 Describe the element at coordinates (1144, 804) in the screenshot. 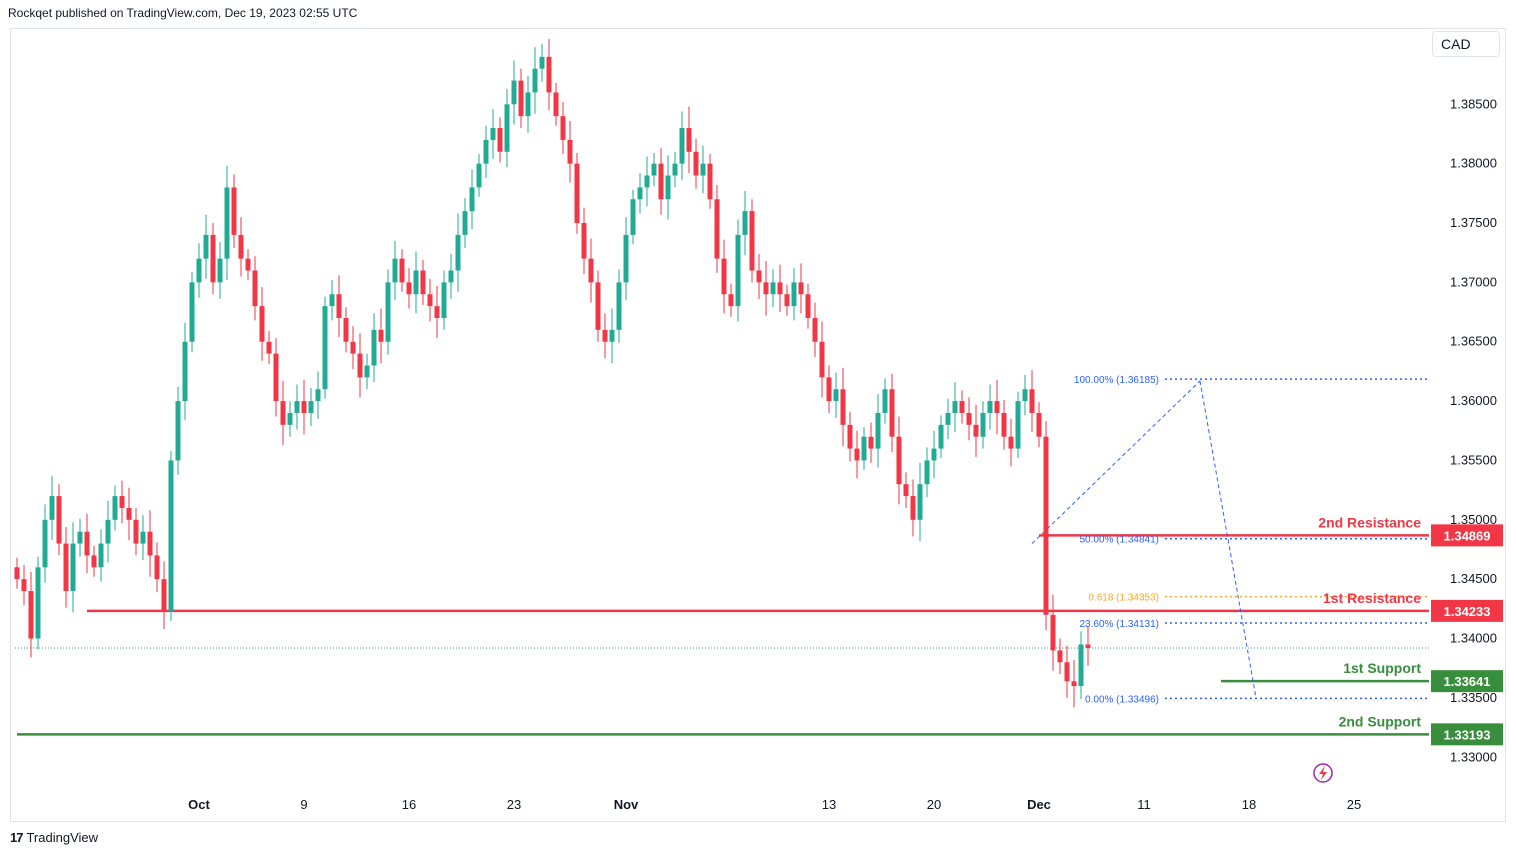

I see `time-tick-label: 11` at that location.